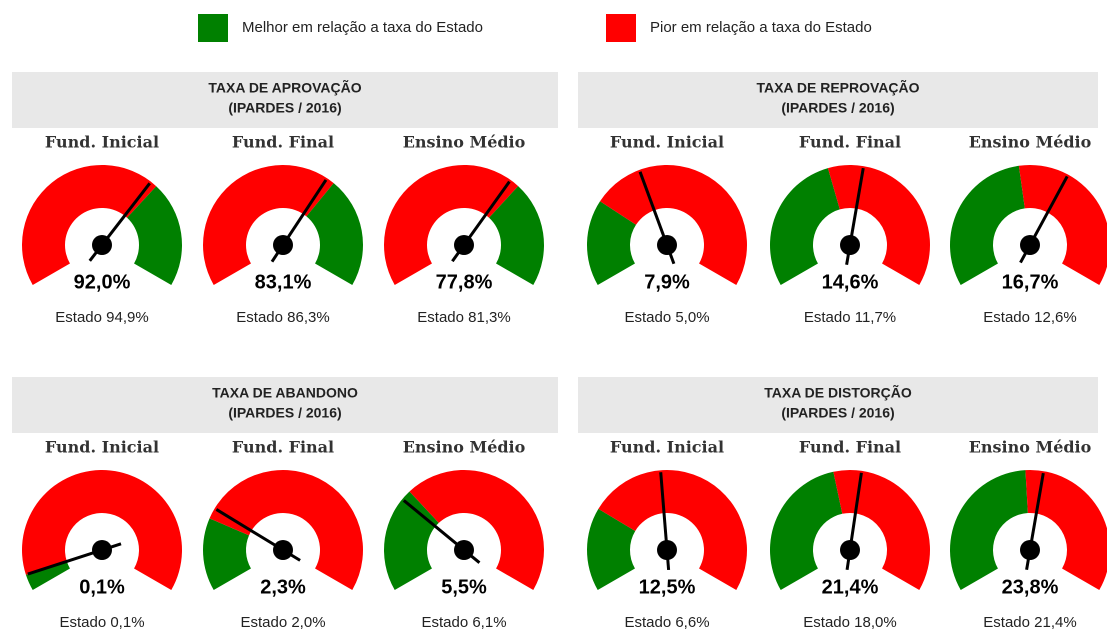  What do you see at coordinates (1029, 622) in the screenshot?
I see `state-value: Estado 21,4%` at bounding box center [1029, 622].